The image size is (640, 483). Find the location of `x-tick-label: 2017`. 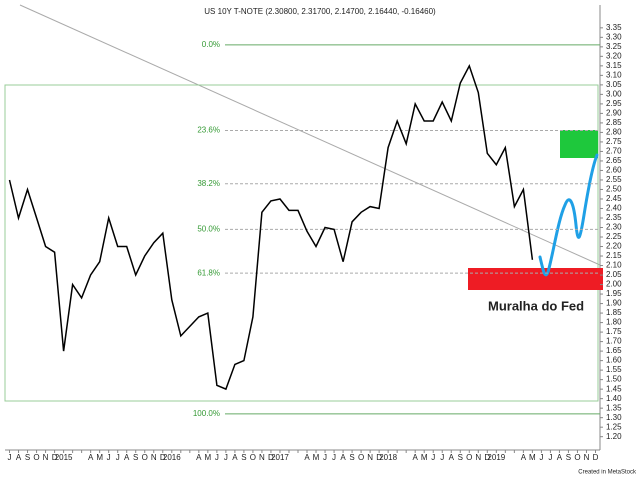

x-tick-label: 2017 is located at coordinates (280, 457).